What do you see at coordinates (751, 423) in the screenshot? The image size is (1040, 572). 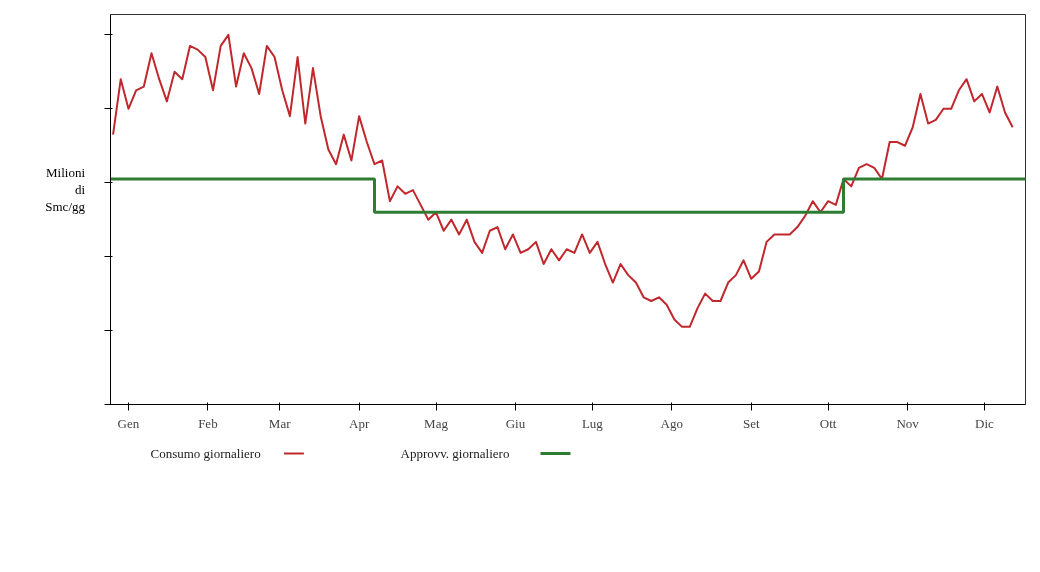 I see `x-tick-label: Set` at bounding box center [751, 423].